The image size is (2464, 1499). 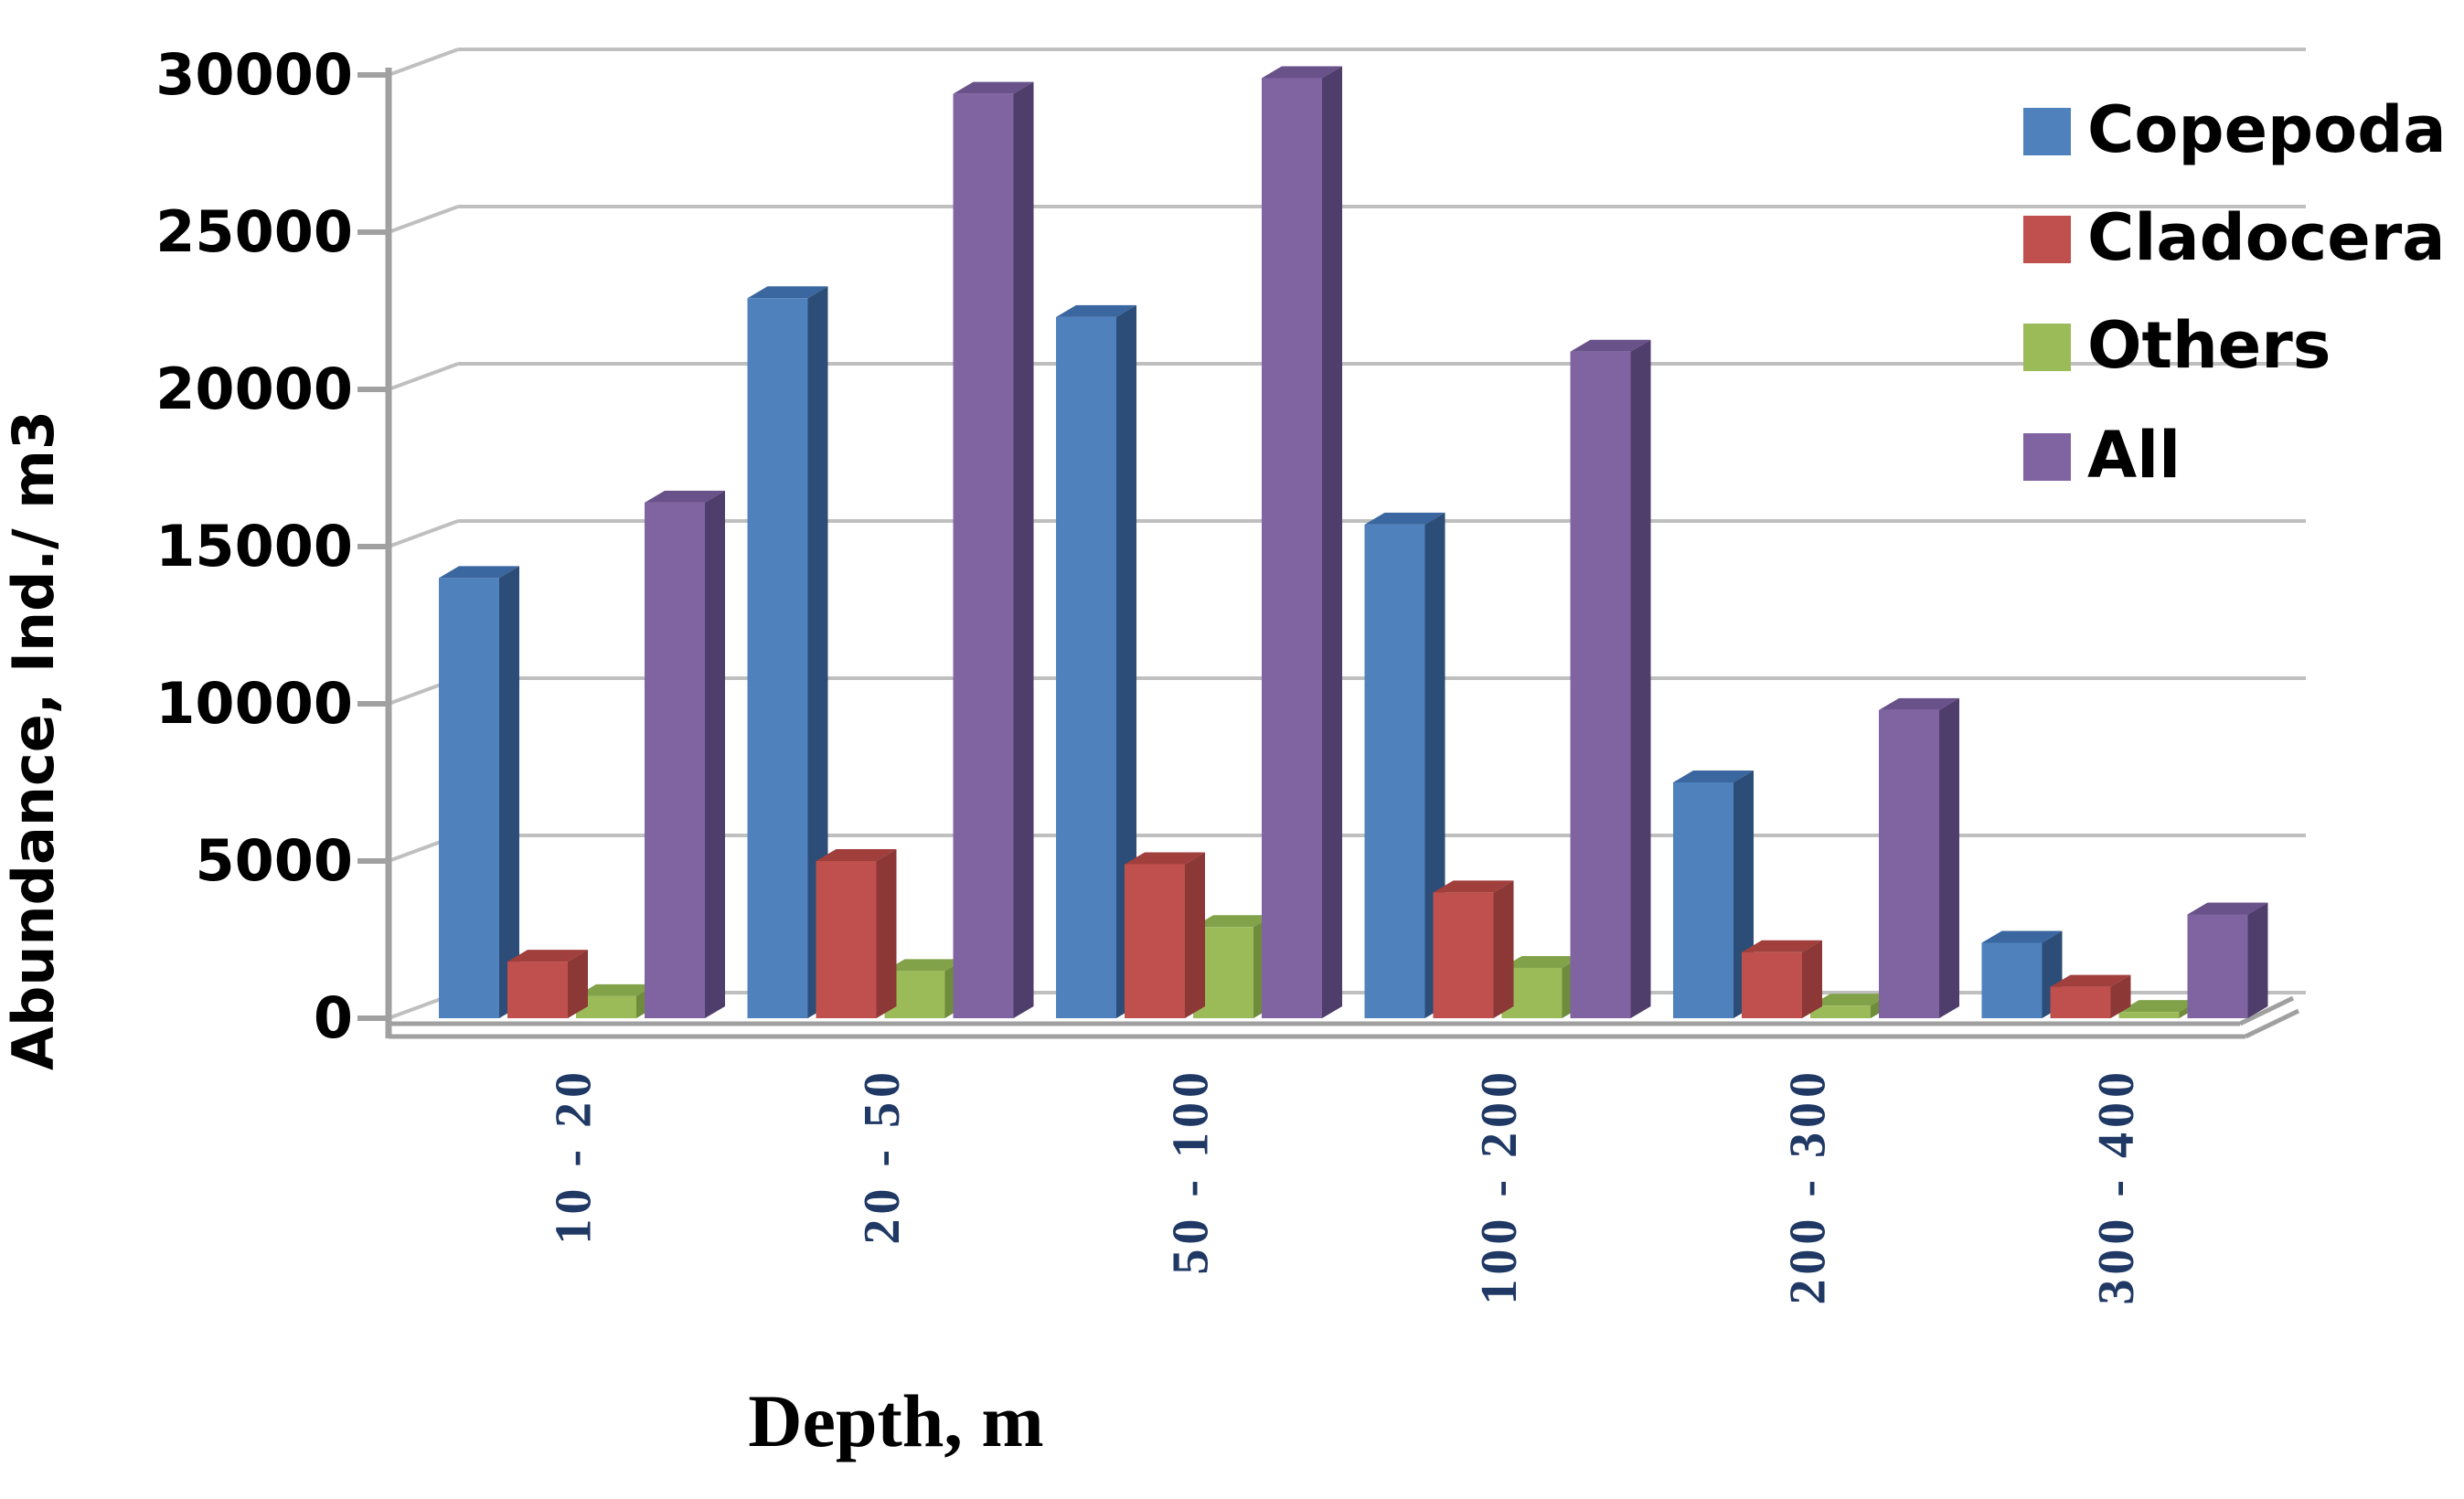 What do you see at coordinates (1023, 549) in the screenshot?
I see `bar-all-20-50-side` at bounding box center [1023, 549].